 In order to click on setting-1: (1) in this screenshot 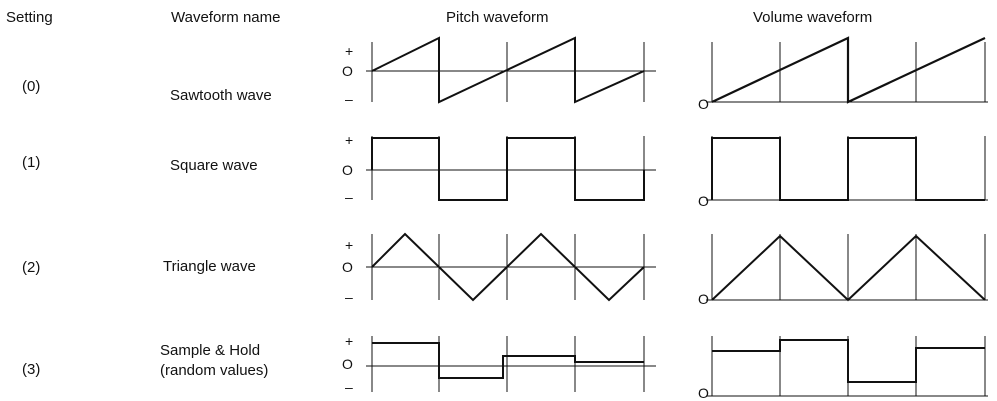, I will do `click(31, 162)`.